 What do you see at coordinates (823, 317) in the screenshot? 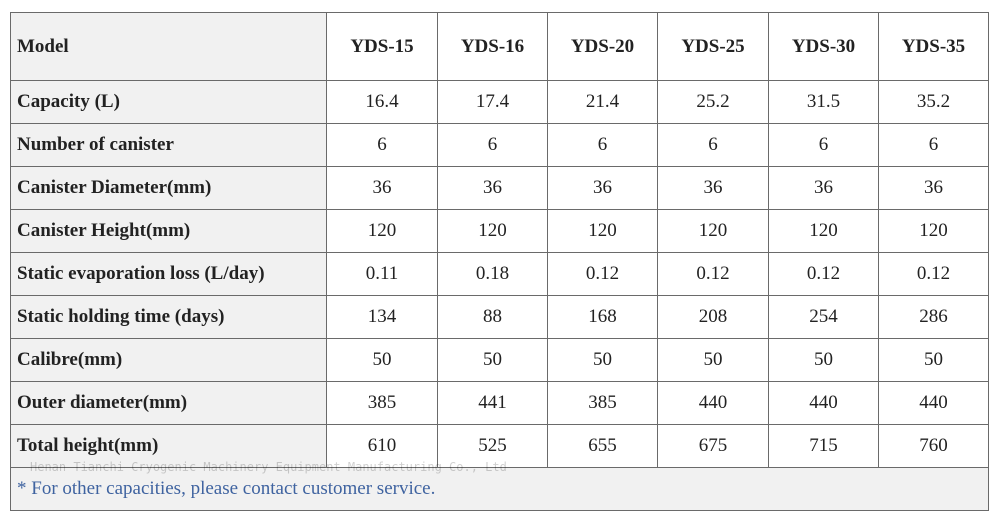
I see `cell: 254` at bounding box center [823, 317].